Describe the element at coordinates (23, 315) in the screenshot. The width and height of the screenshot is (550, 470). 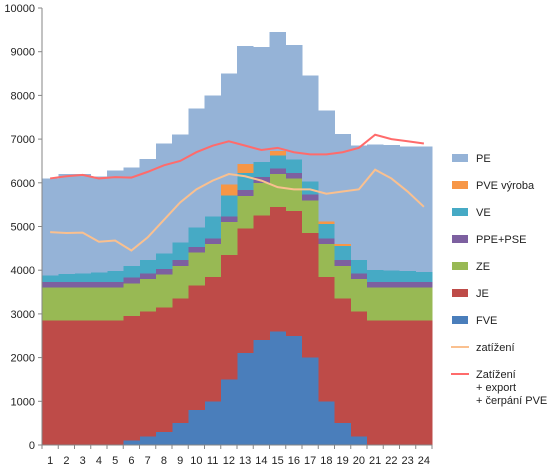
I see `y-tick-label: 3000` at that location.